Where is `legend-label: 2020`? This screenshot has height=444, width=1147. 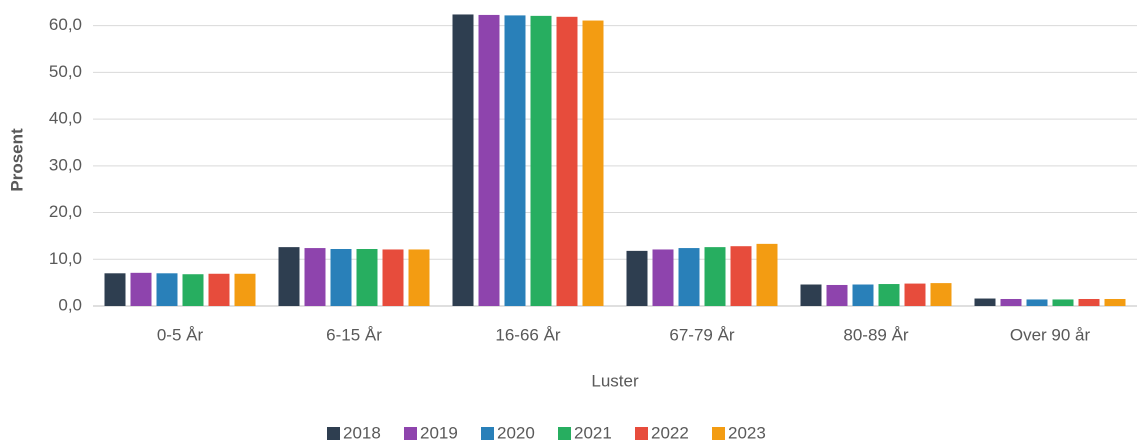
legend-label: 2020 is located at coordinates (516, 432).